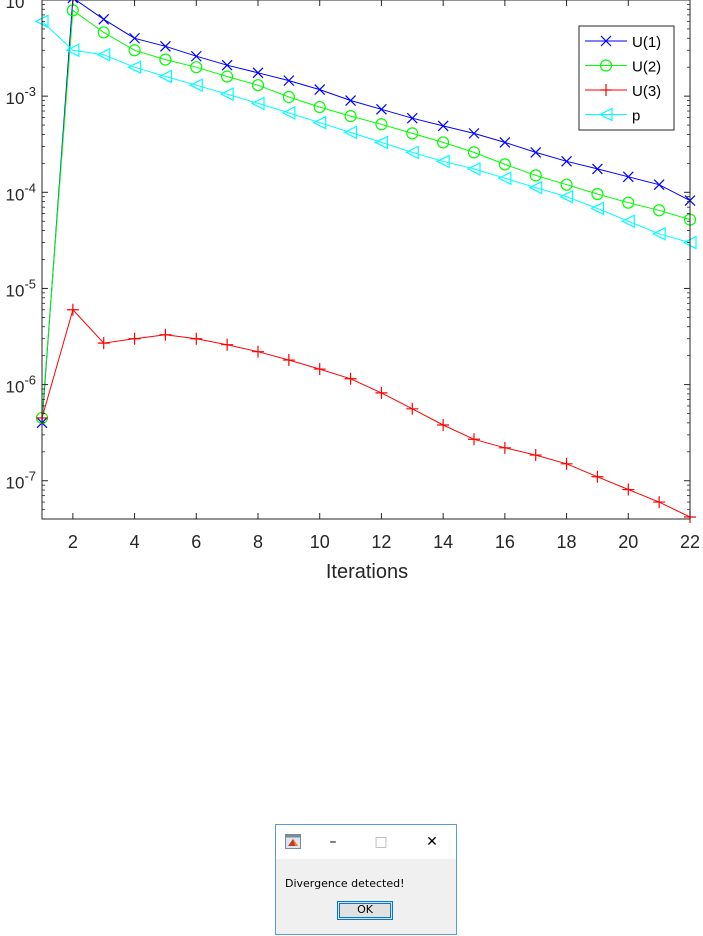 The height and width of the screenshot is (936, 703). What do you see at coordinates (690, 542) in the screenshot?
I see `x-tick-label: 22` at bounding box center [690, 542].